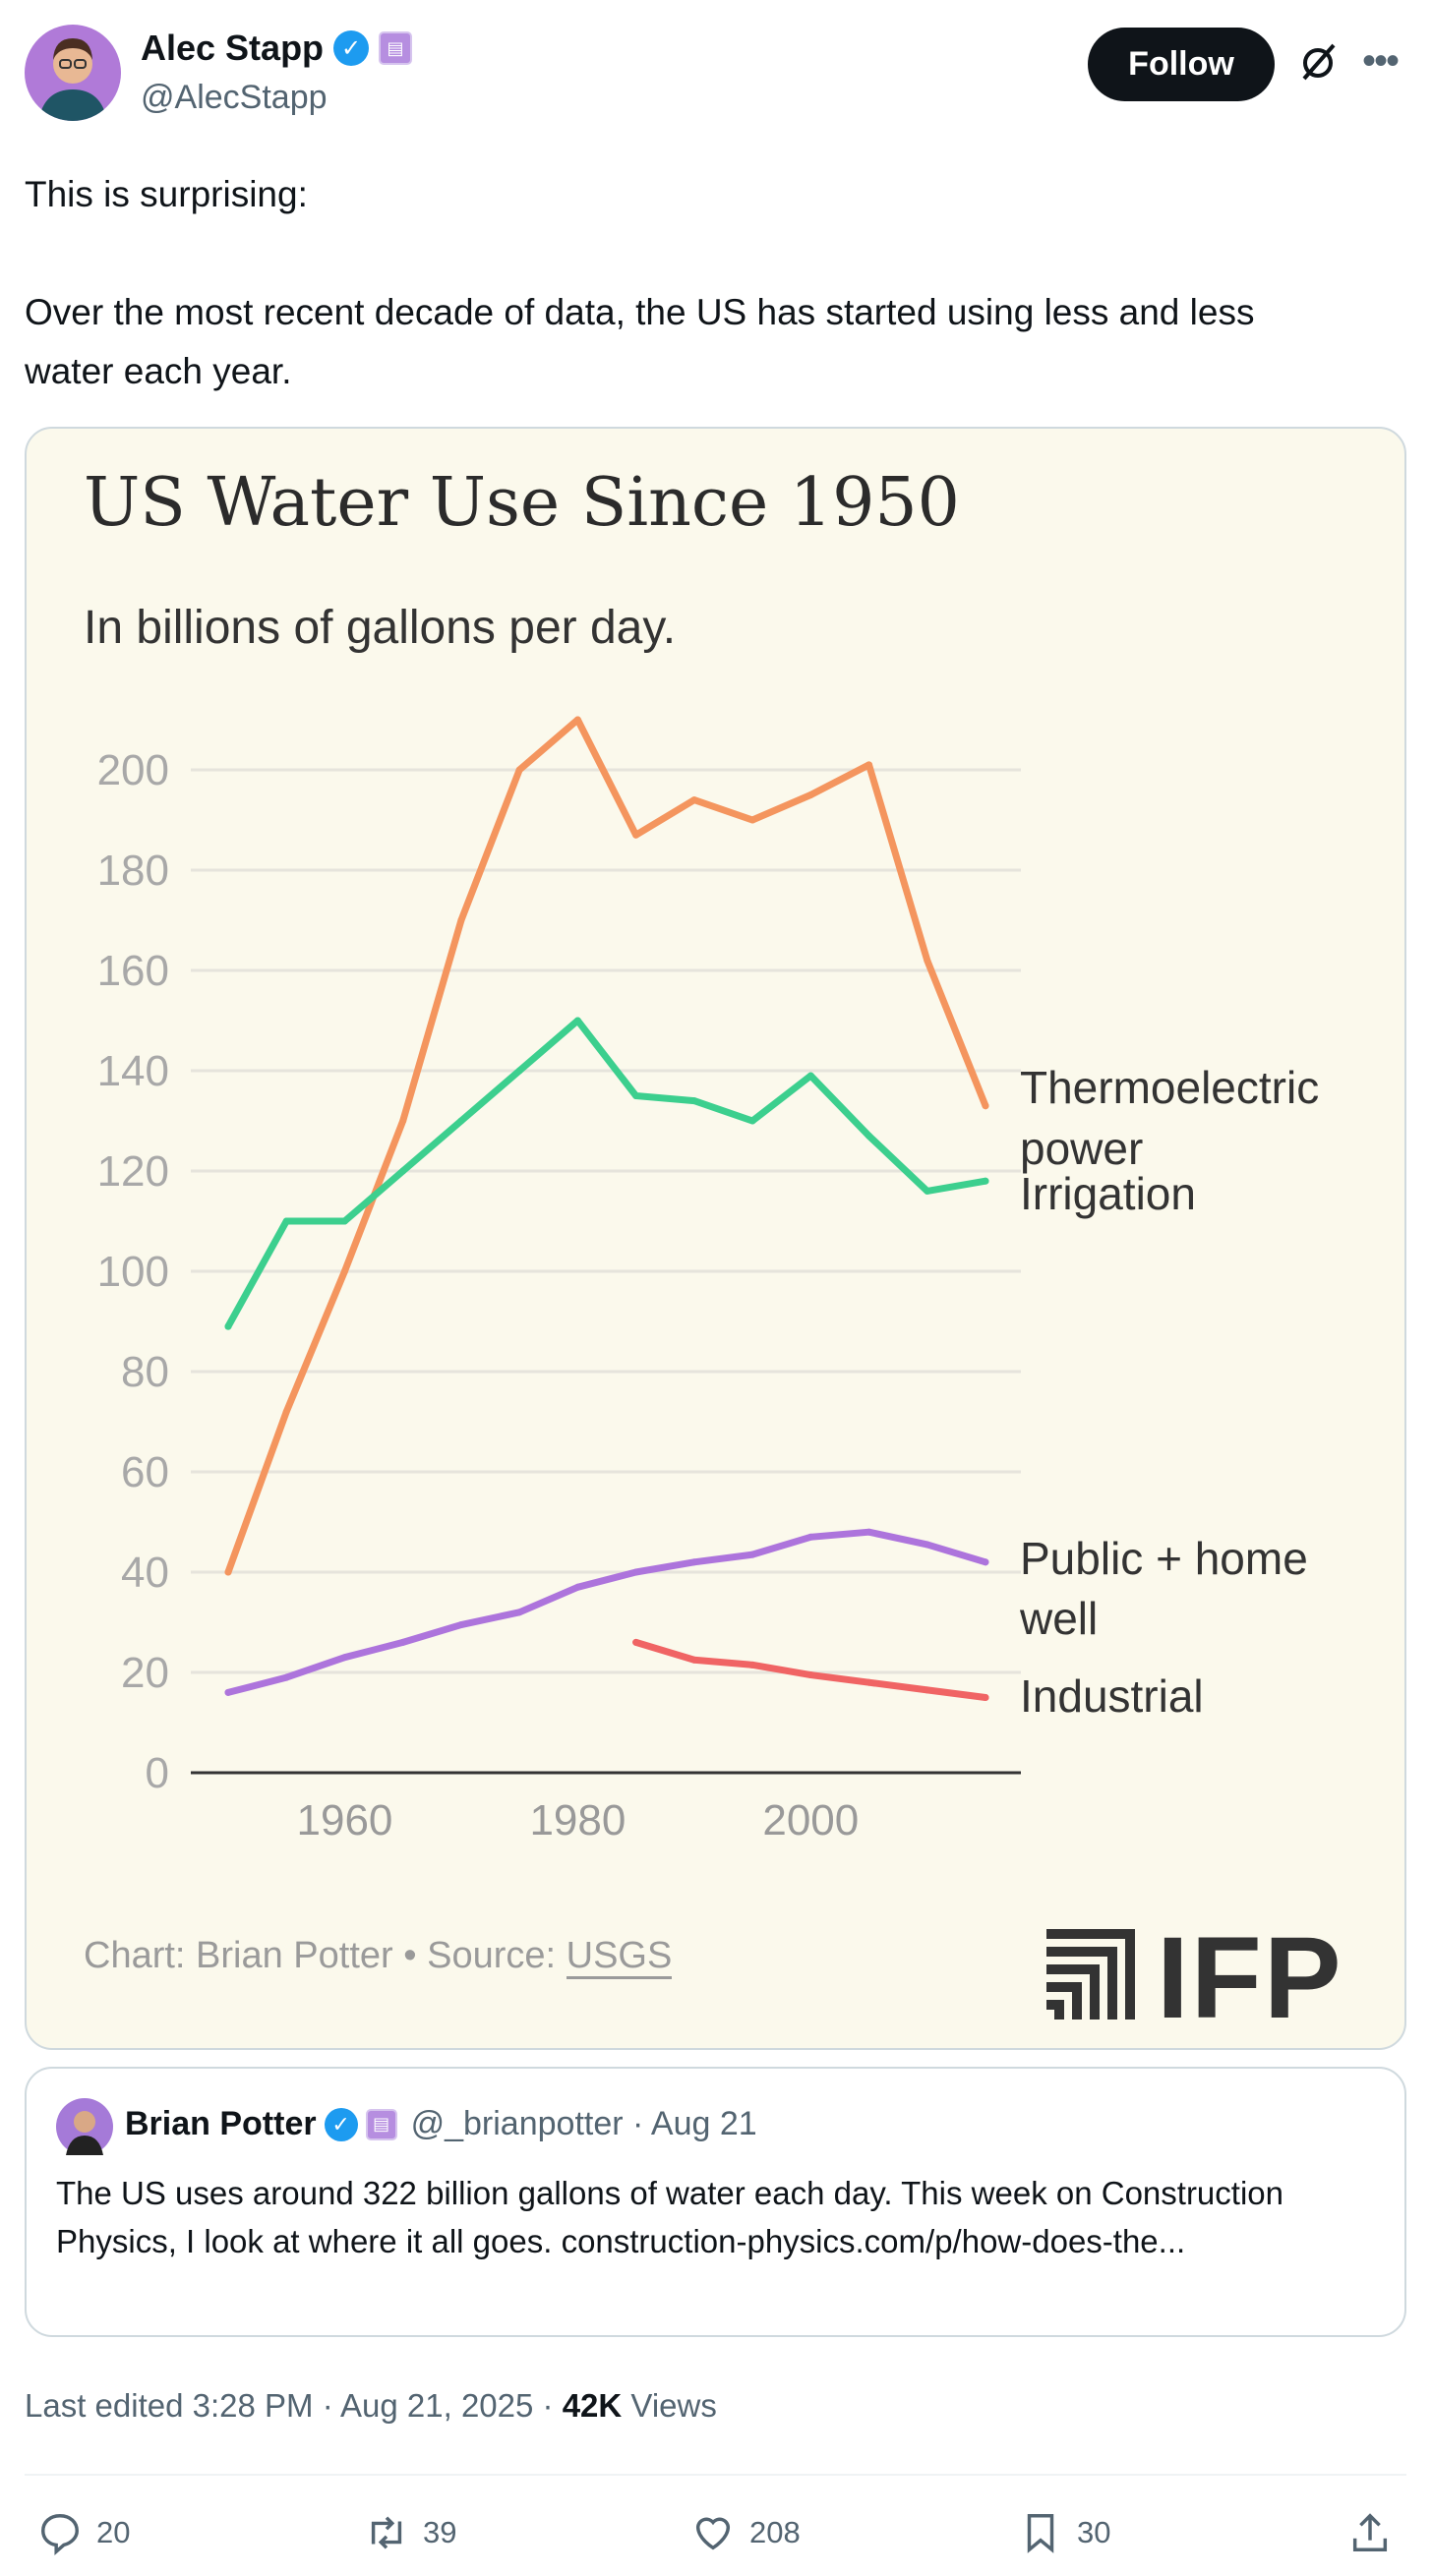  Describe the element at coordinates (73, 73) in the screenshot. I see `author-avatar` at that location.